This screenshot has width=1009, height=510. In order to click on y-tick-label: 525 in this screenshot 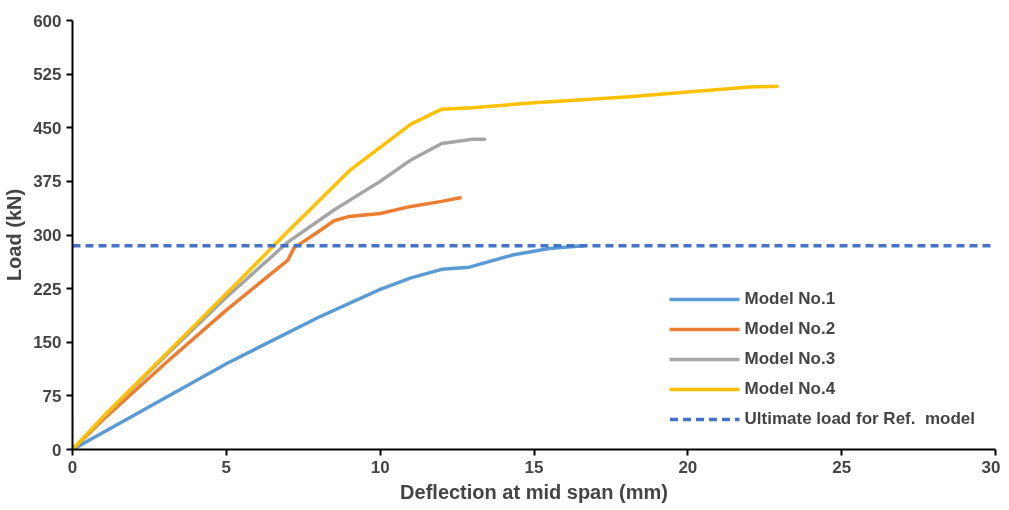, I will do `click(47, 75)`.